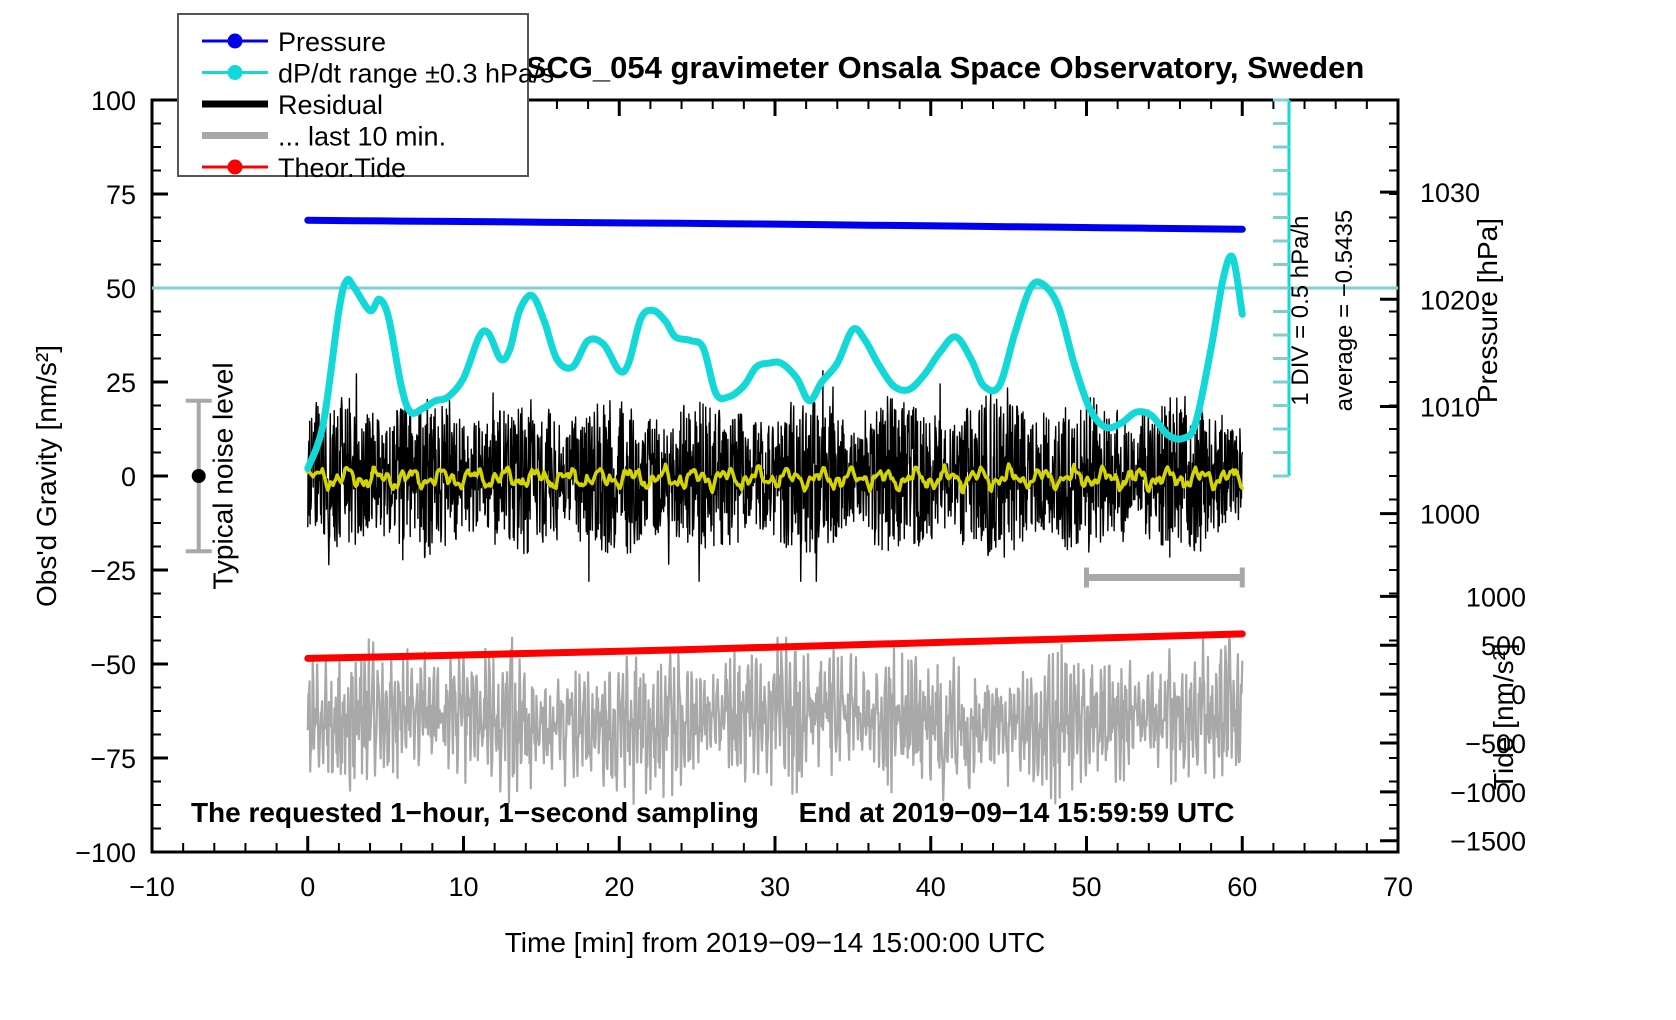 The image size is (1676, 1020). Describe the element at coordinates (1450, 300) in the screenshot. I see `pressure-tick-label: 1020` at that location.